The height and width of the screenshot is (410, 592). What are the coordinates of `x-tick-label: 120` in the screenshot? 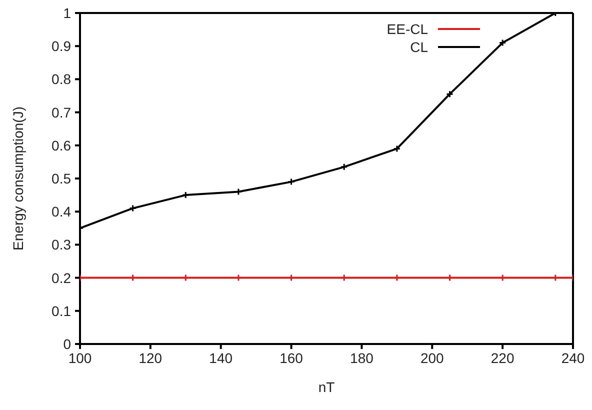 It's located at (150, 358).